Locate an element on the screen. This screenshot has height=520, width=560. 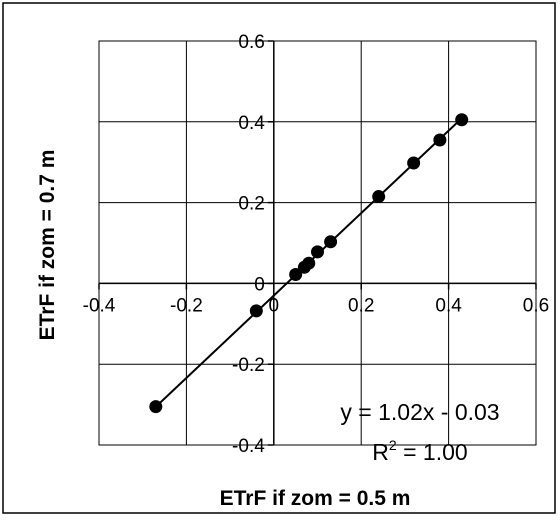
x-tick-labels: -0.4 -0.2 0 0.2 0.4 0.6 is located at coordinates (316, 305).